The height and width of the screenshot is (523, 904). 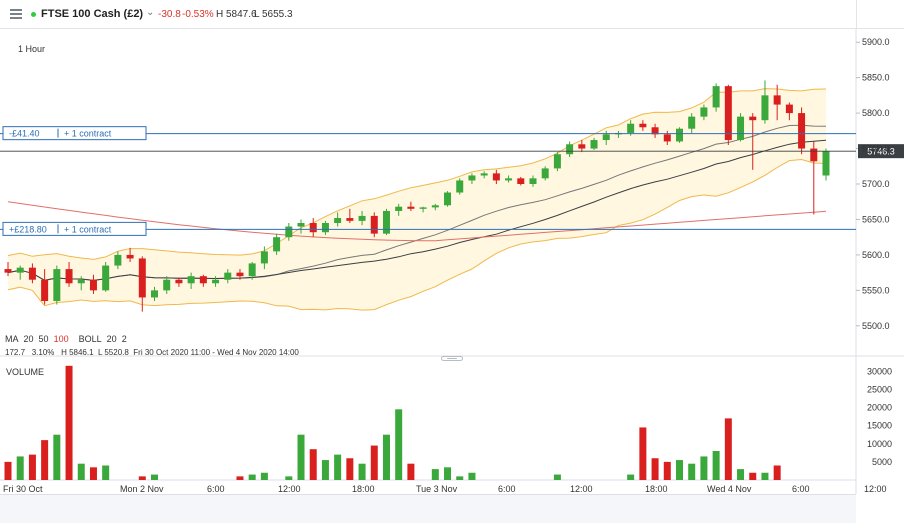 What do you see at coordinates (77, 352) in the screenshot?
I see `range-high: H 5846.1` at bounding box center [77, 352].